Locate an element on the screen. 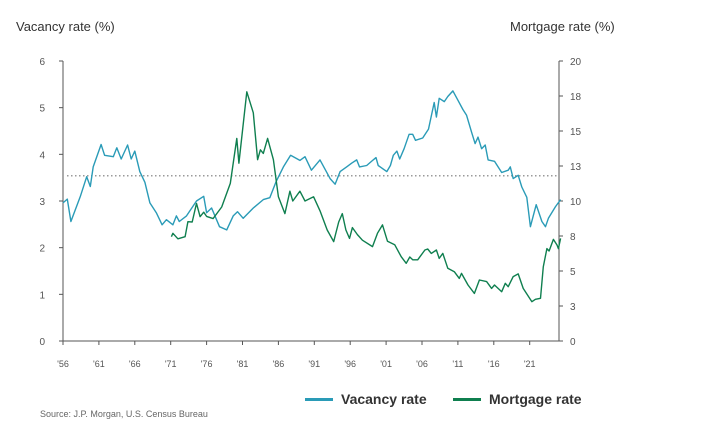 Image resolution: width=714 pixels, height=435 pixels. legend-mortgage-swatch is located at coordinates (467, 399).